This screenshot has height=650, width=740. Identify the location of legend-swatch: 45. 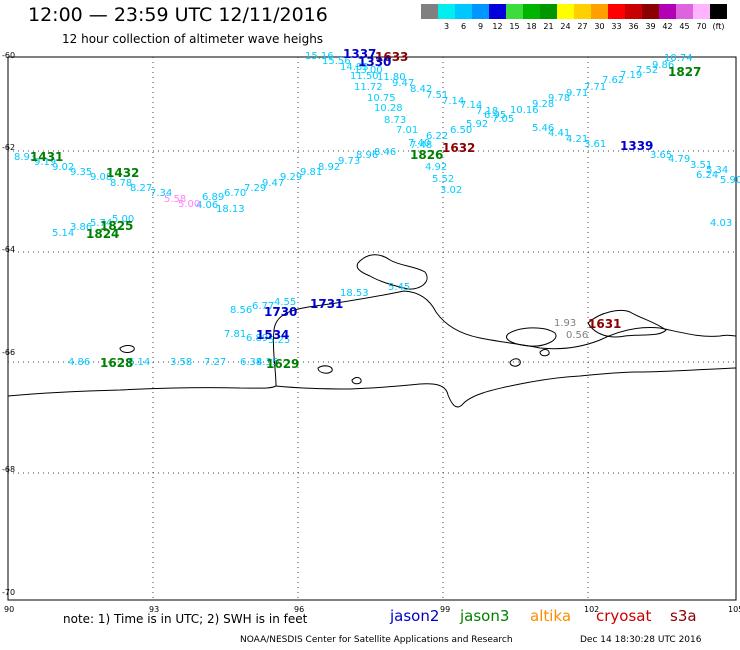
(684, 17).